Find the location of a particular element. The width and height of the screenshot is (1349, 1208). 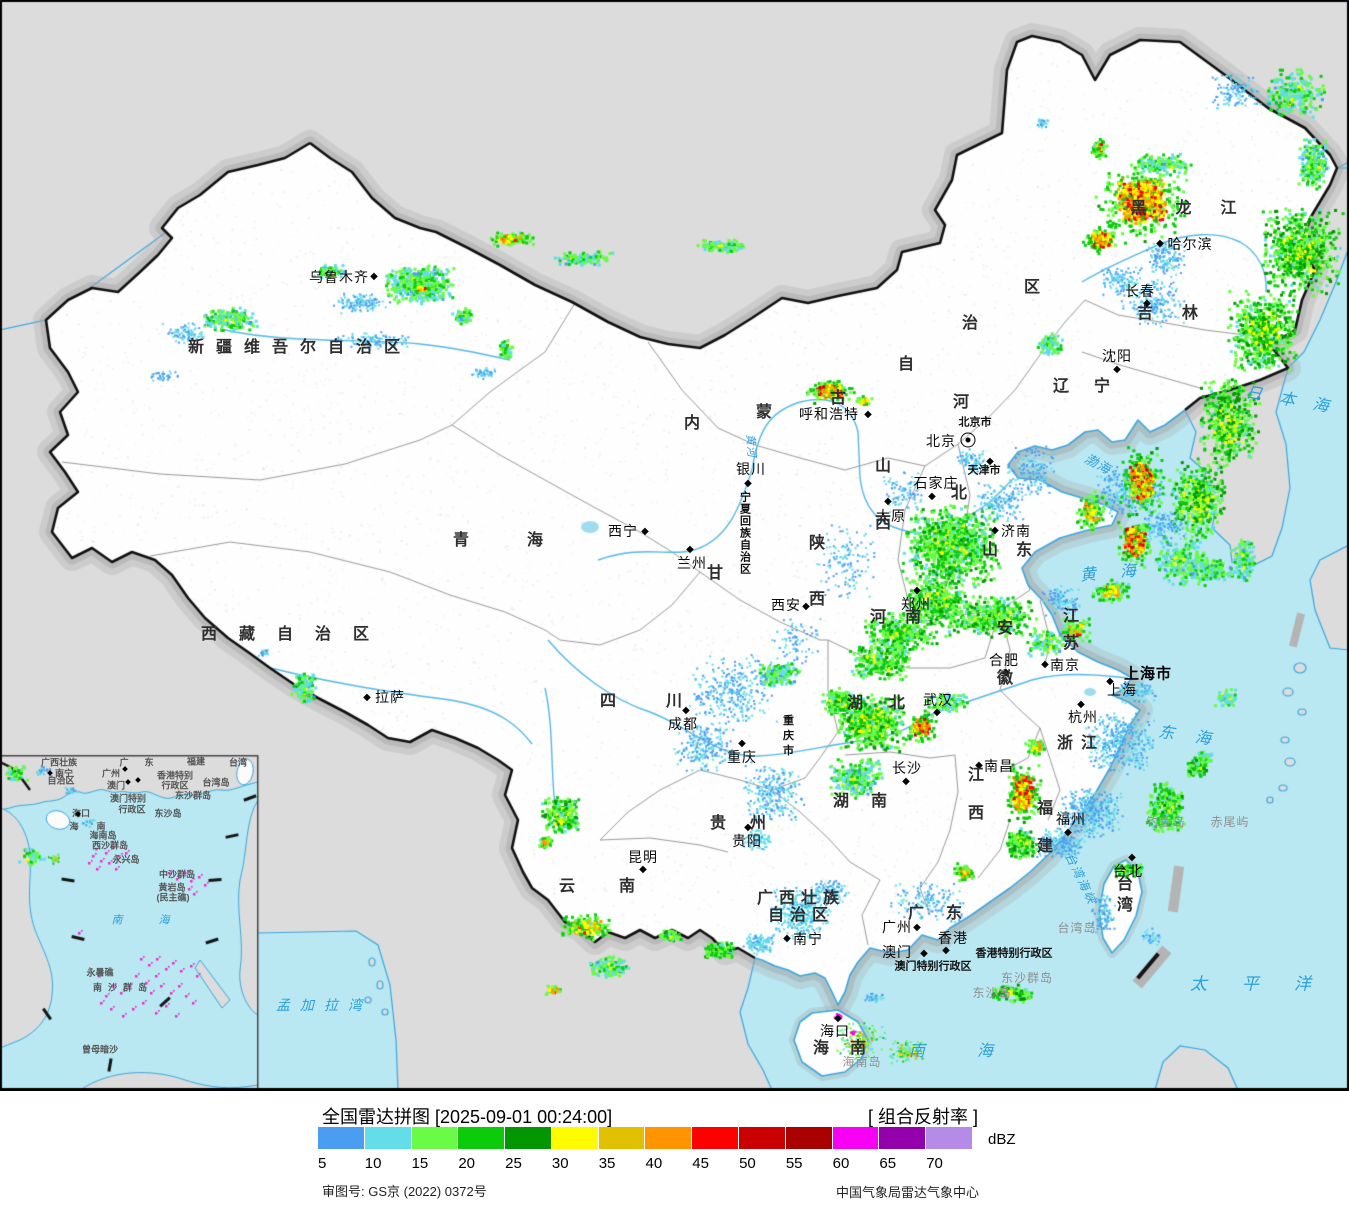

dbz-colorbar is located at coordinates (645, 1138).